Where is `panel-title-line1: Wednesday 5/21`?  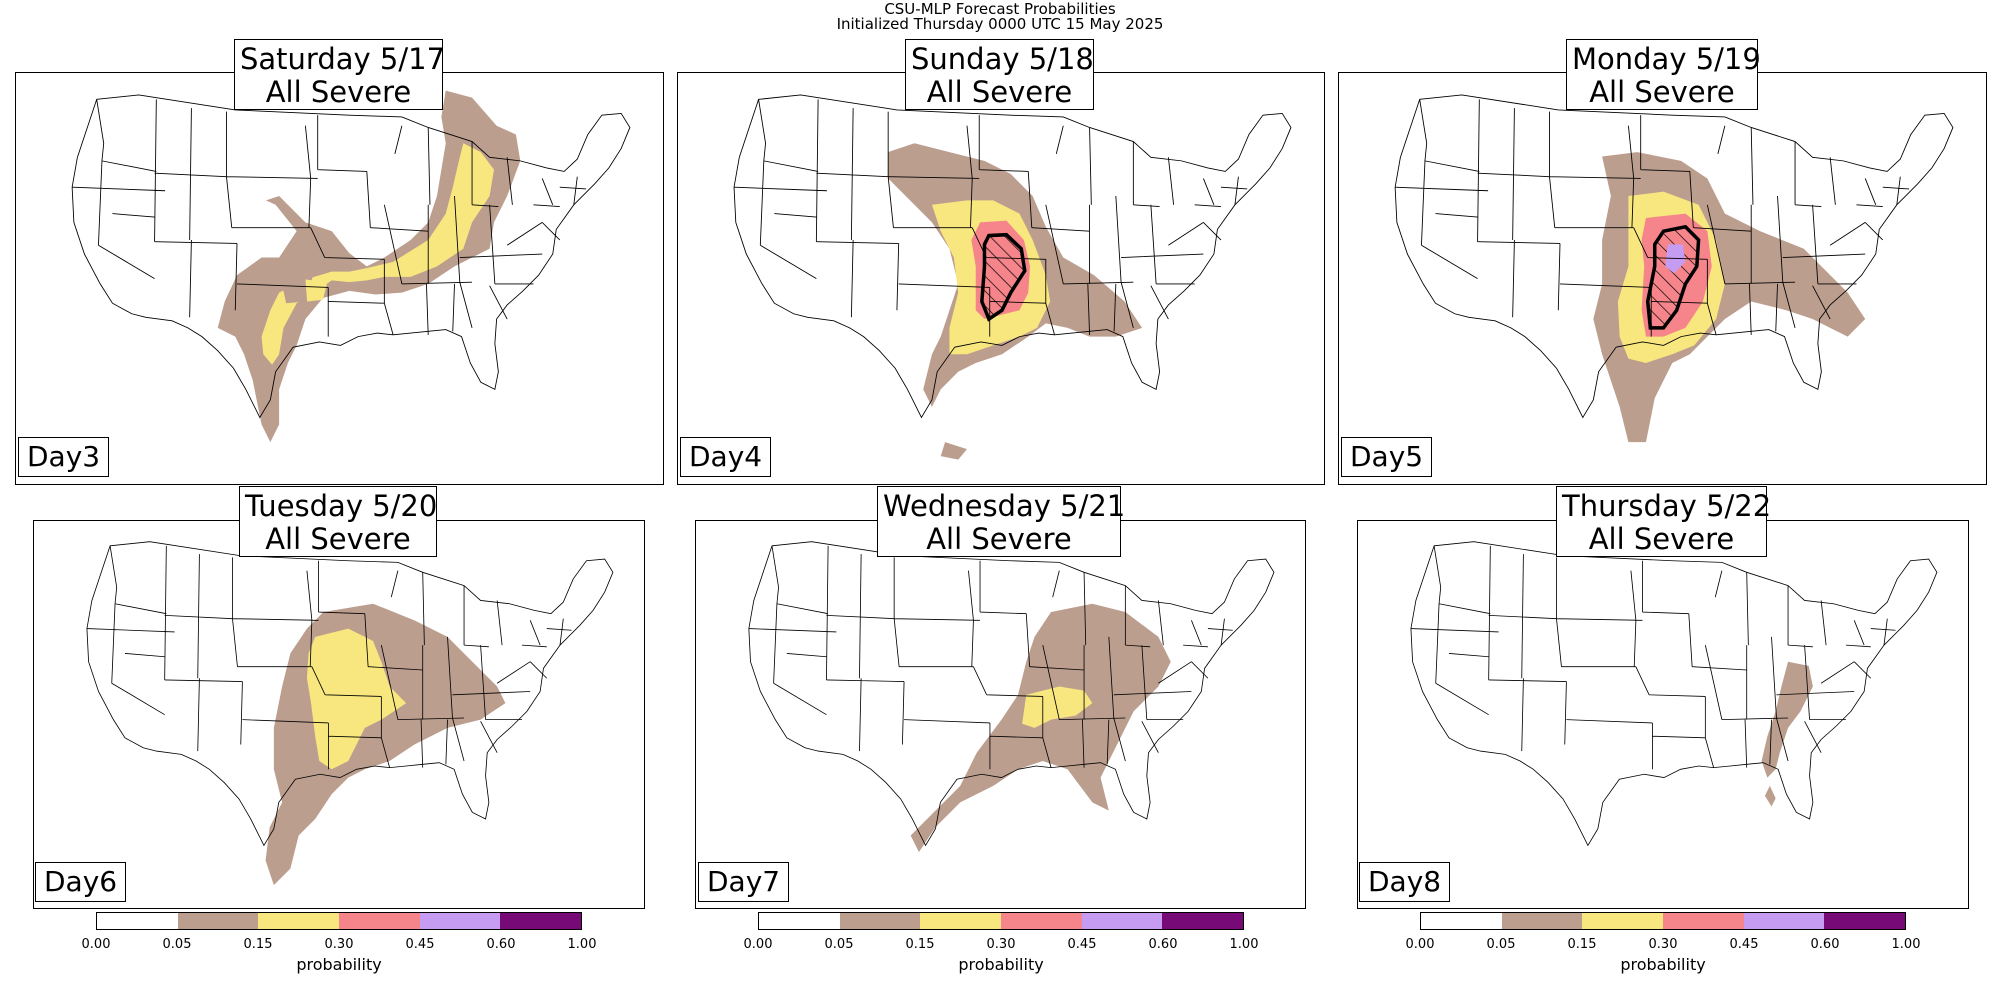 panel-title-line1: Wednesday 5/21 is located at coordinates (1004, 506).